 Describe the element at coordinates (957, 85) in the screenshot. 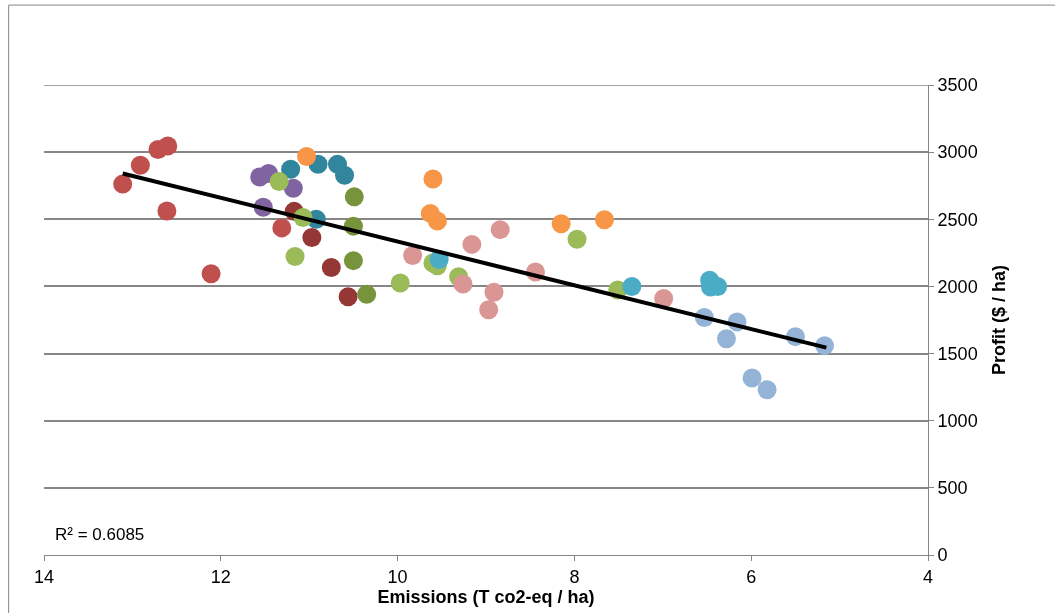

I see `y-tick-label: 3500` at that location.